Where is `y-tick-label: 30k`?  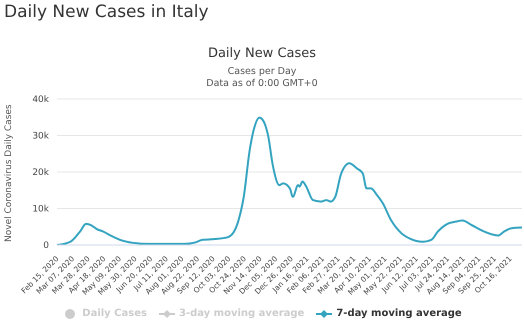
y-tick-label: 30k is located at coordinates (41, 137).